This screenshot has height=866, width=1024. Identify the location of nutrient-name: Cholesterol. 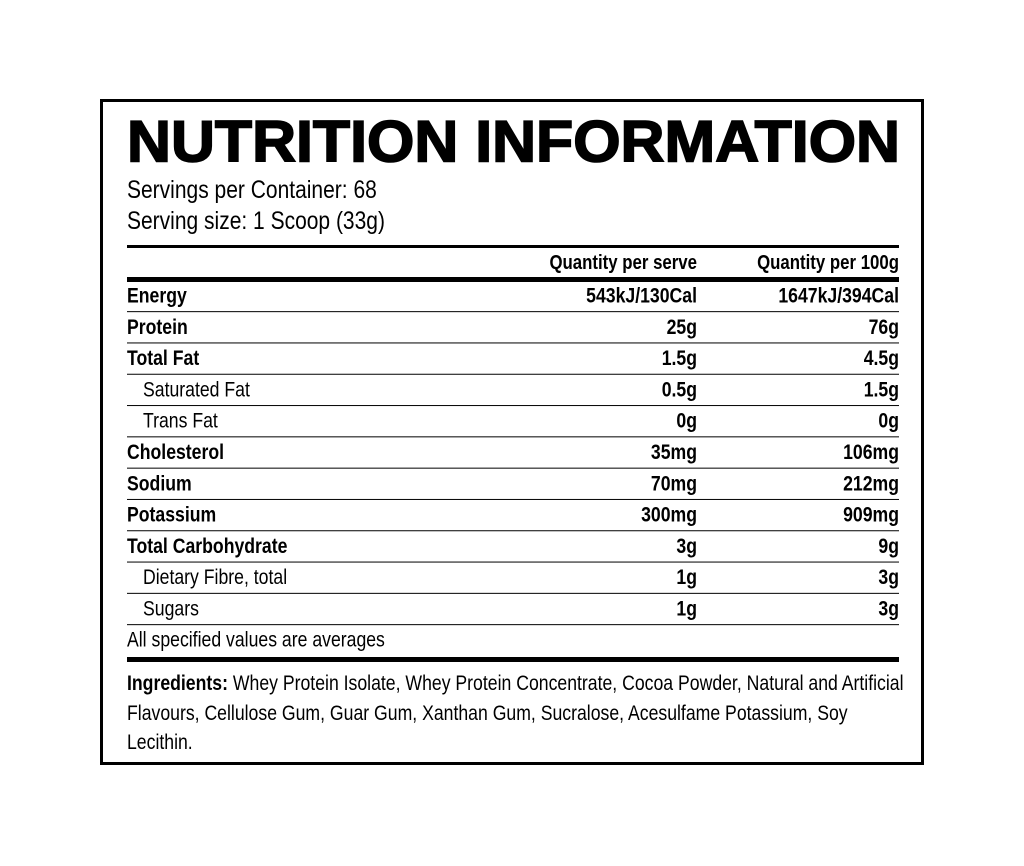
(175, 452).